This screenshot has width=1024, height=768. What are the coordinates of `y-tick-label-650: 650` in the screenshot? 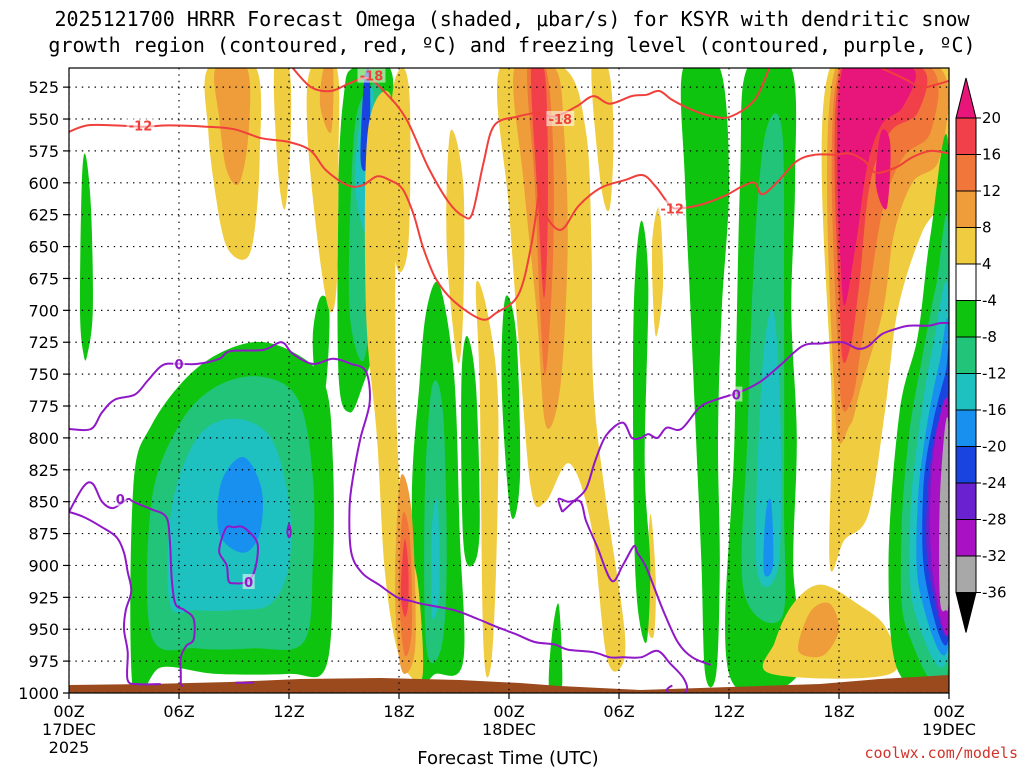 It's located at (43, 247).